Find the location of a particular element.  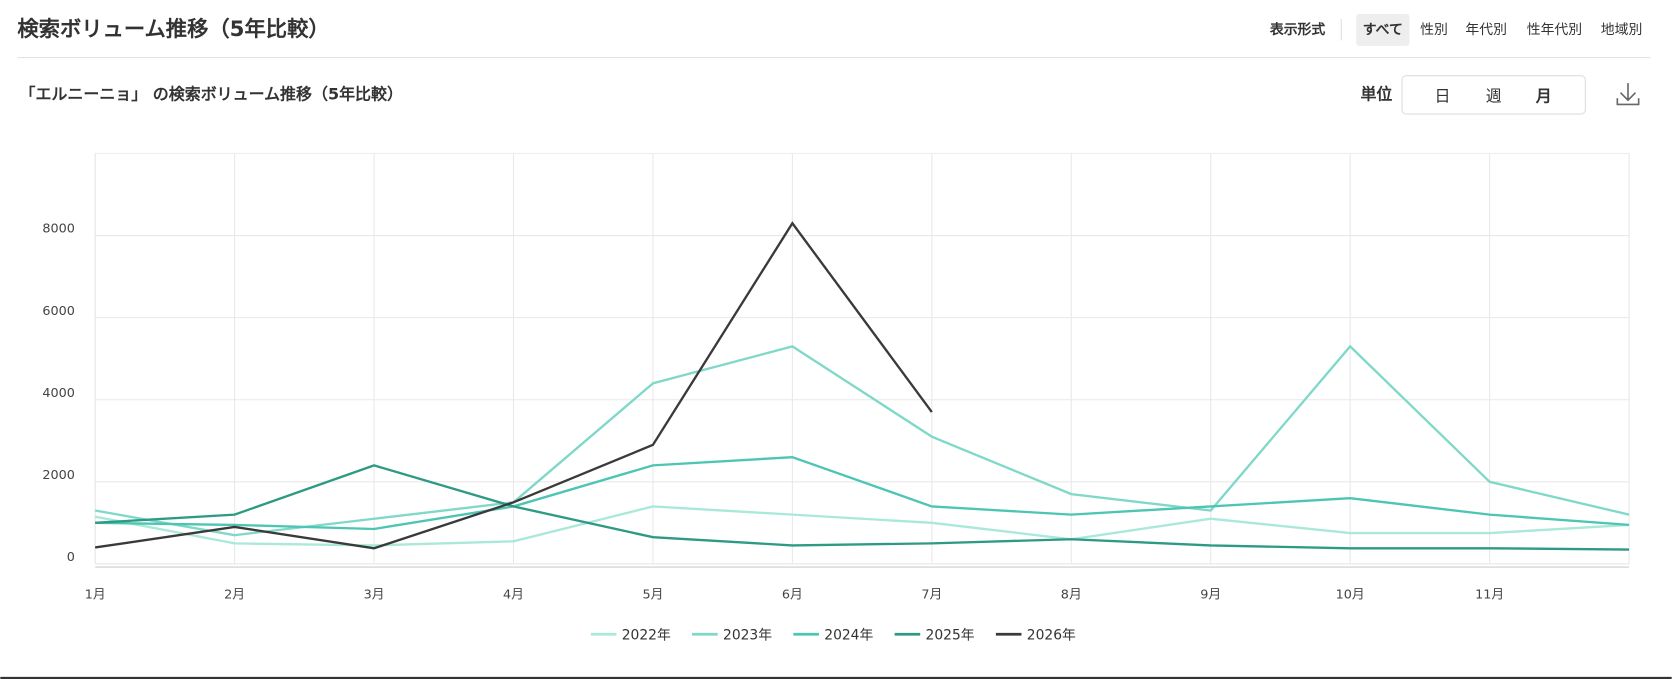

unit-label: 単位 is located at coordinates (1376, 93).